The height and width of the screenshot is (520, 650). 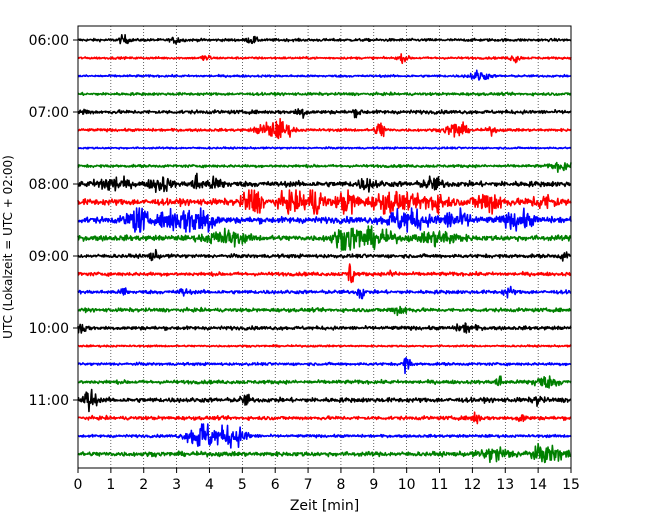 I want to click on x-tick-label-5: 5, so click(x=242, y=485).